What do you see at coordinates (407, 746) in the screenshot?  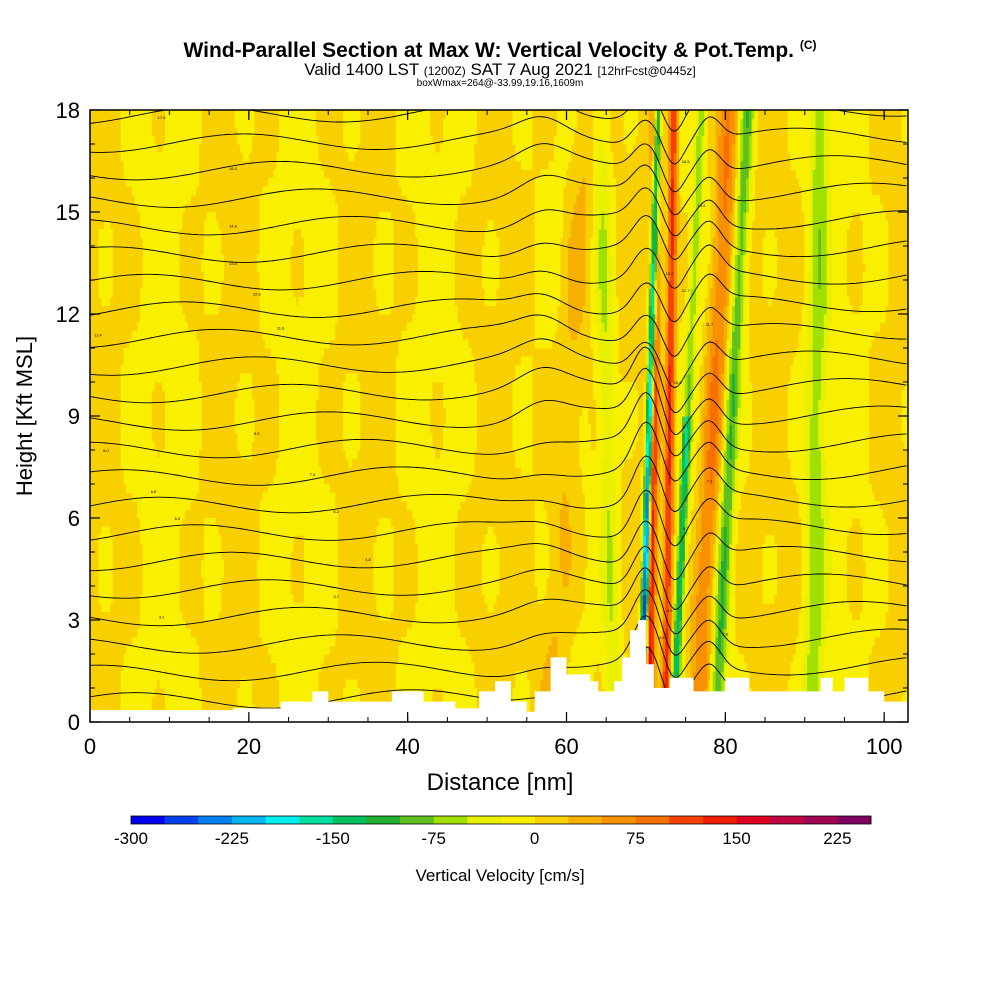 I see `x-tick-label: 40` at bounding box center [407, 746].